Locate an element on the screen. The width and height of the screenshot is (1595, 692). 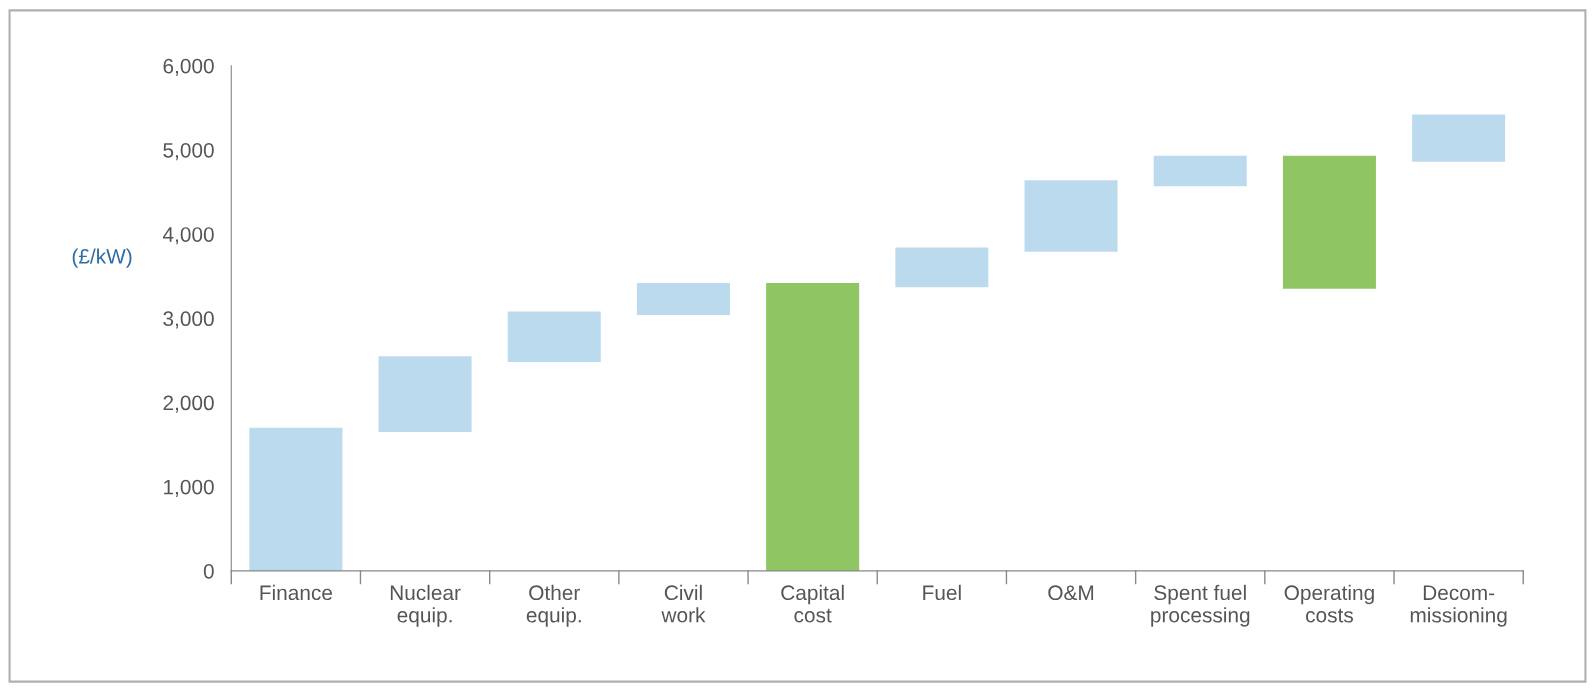
y-tick-label: 4,000 is located at coordinates (188, 236).